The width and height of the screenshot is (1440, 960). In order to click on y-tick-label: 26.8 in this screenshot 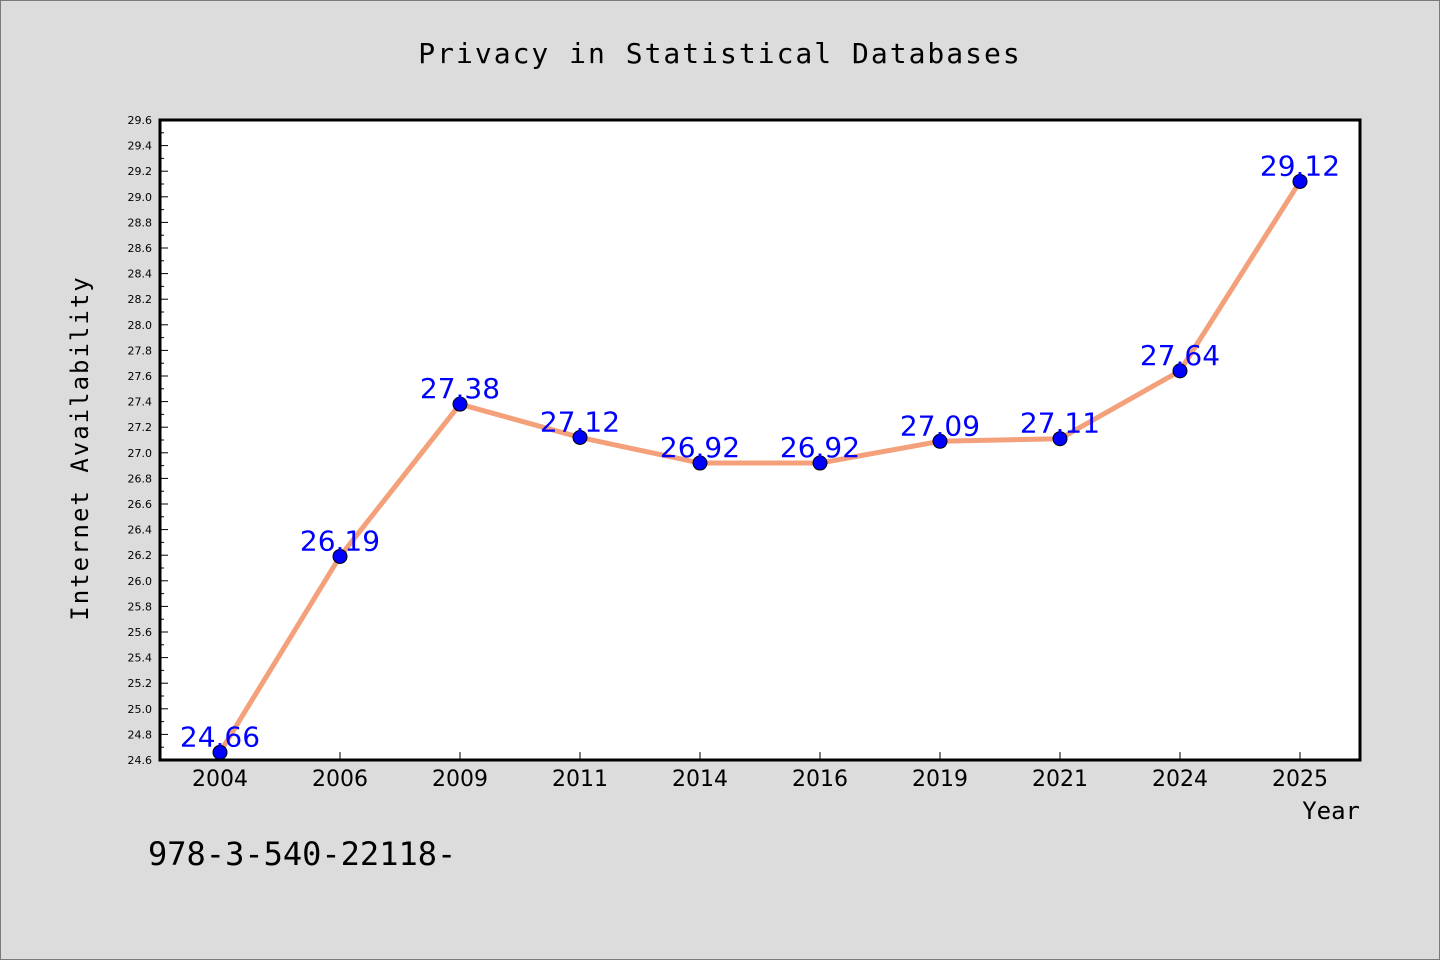, I will do `click(140, 478)`.